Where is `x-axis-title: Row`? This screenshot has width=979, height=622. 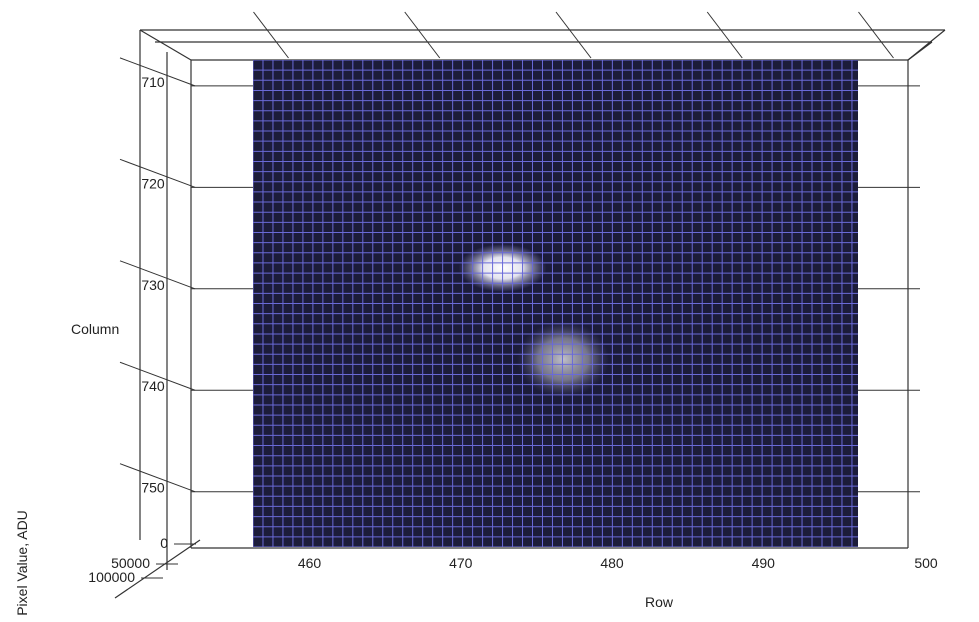
x-axis-title: Row is located at coordinates (659, 602).